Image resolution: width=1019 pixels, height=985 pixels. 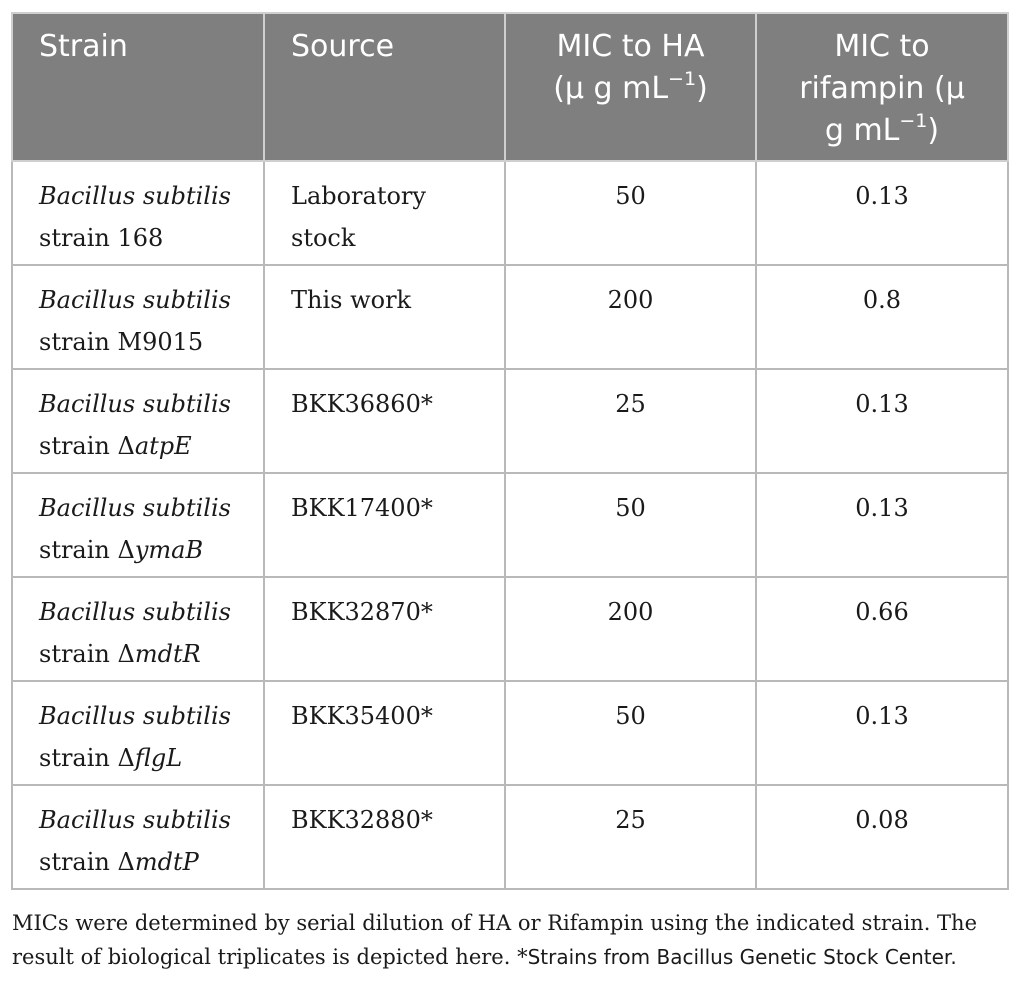 What do you see at coordinates (138, 213) in the screenshot?
I see `cell-strain: Bacillus subtilis strain 168` at bounding box center [138, 213].